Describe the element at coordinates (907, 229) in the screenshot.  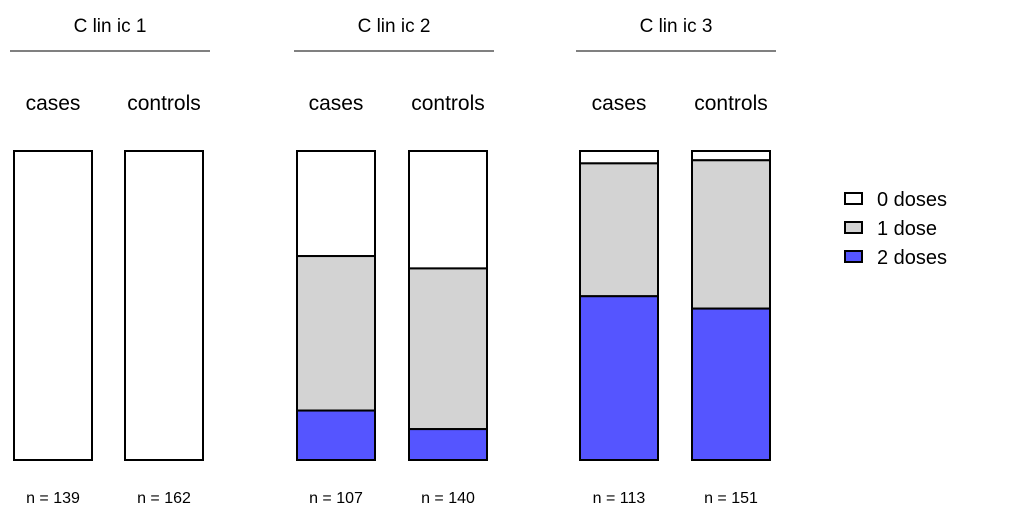
I see `legend-label-1-dose: 1 dose` at that location.